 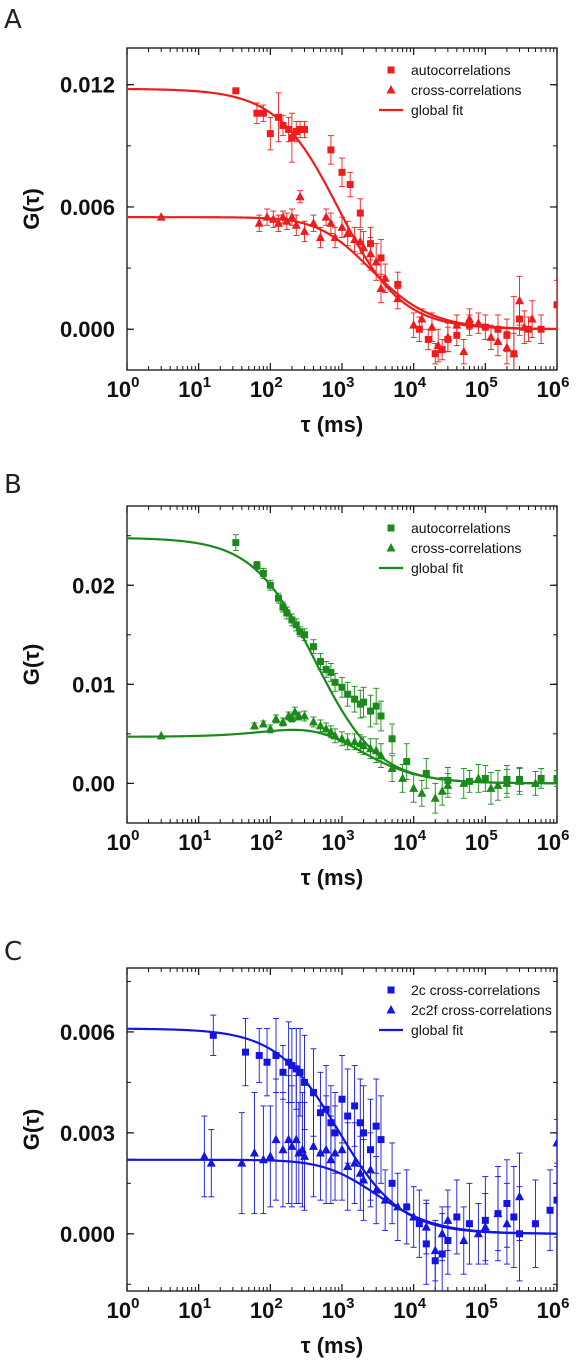 I want to click on legend-label: cross-correlations, so click(x=466, y=90).